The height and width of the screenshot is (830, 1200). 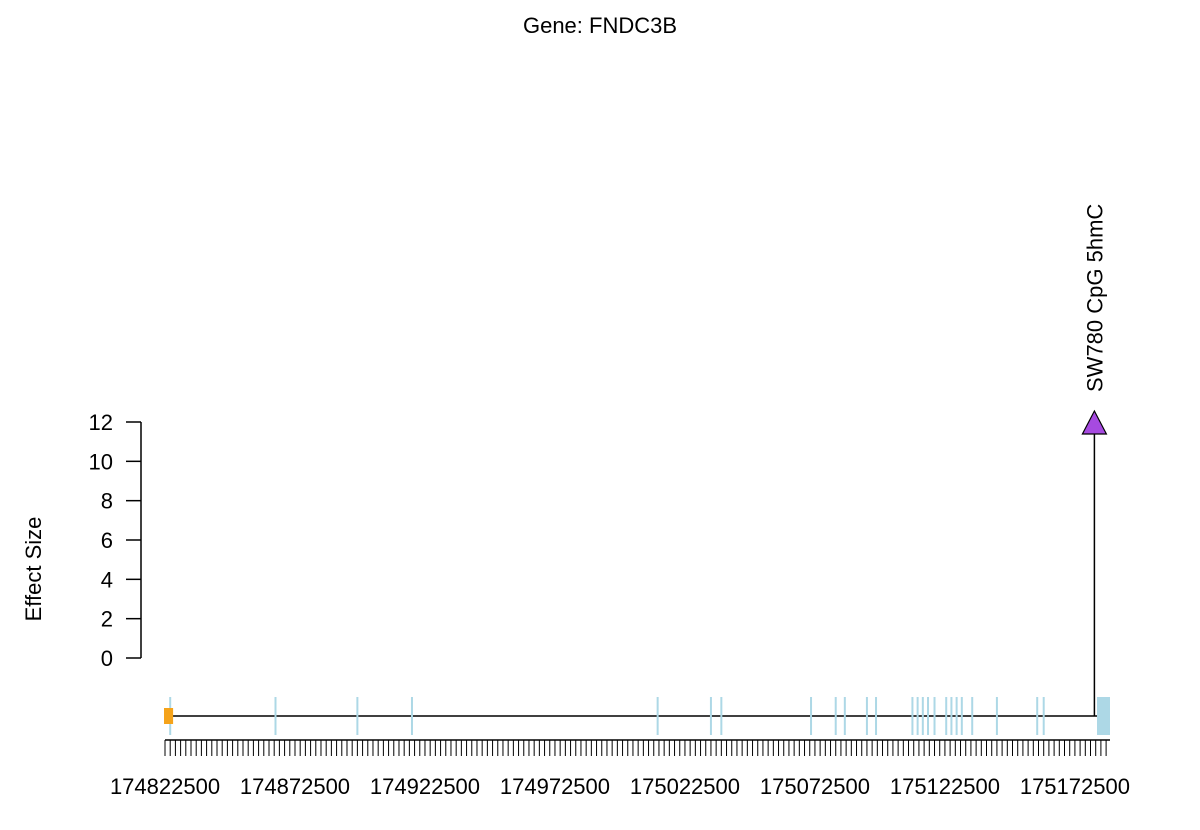 What do you see at coordinates (555, 786) in the screenshot?
I see `x-tick-label: 174972500` at bounding box center [555, 786].